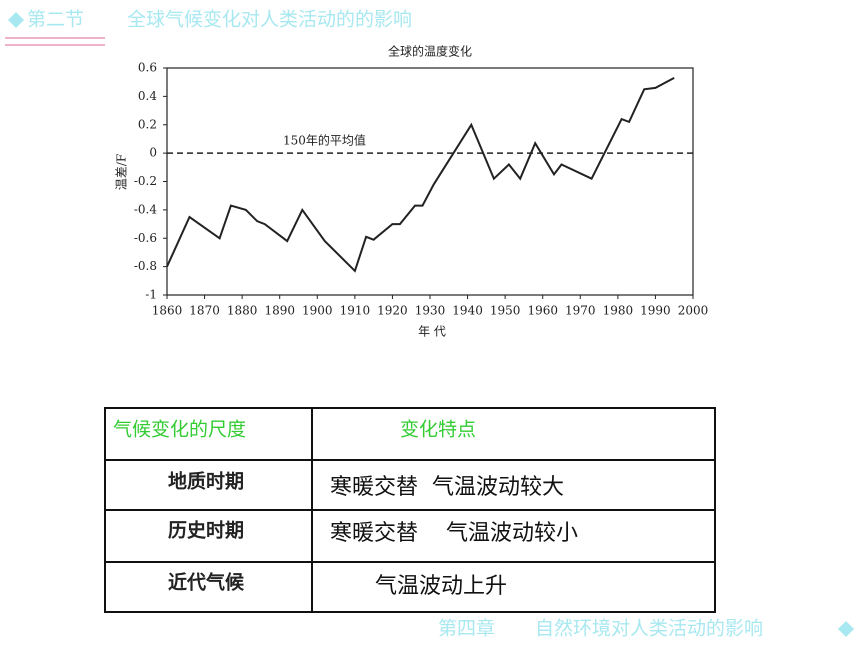 Image resolution: width=860 pixels, height=645 pixels. What do you see at coordinates (438, 430) in the screenshot?
I see `table-header: 变化特点` at bounding box center [438, 430].